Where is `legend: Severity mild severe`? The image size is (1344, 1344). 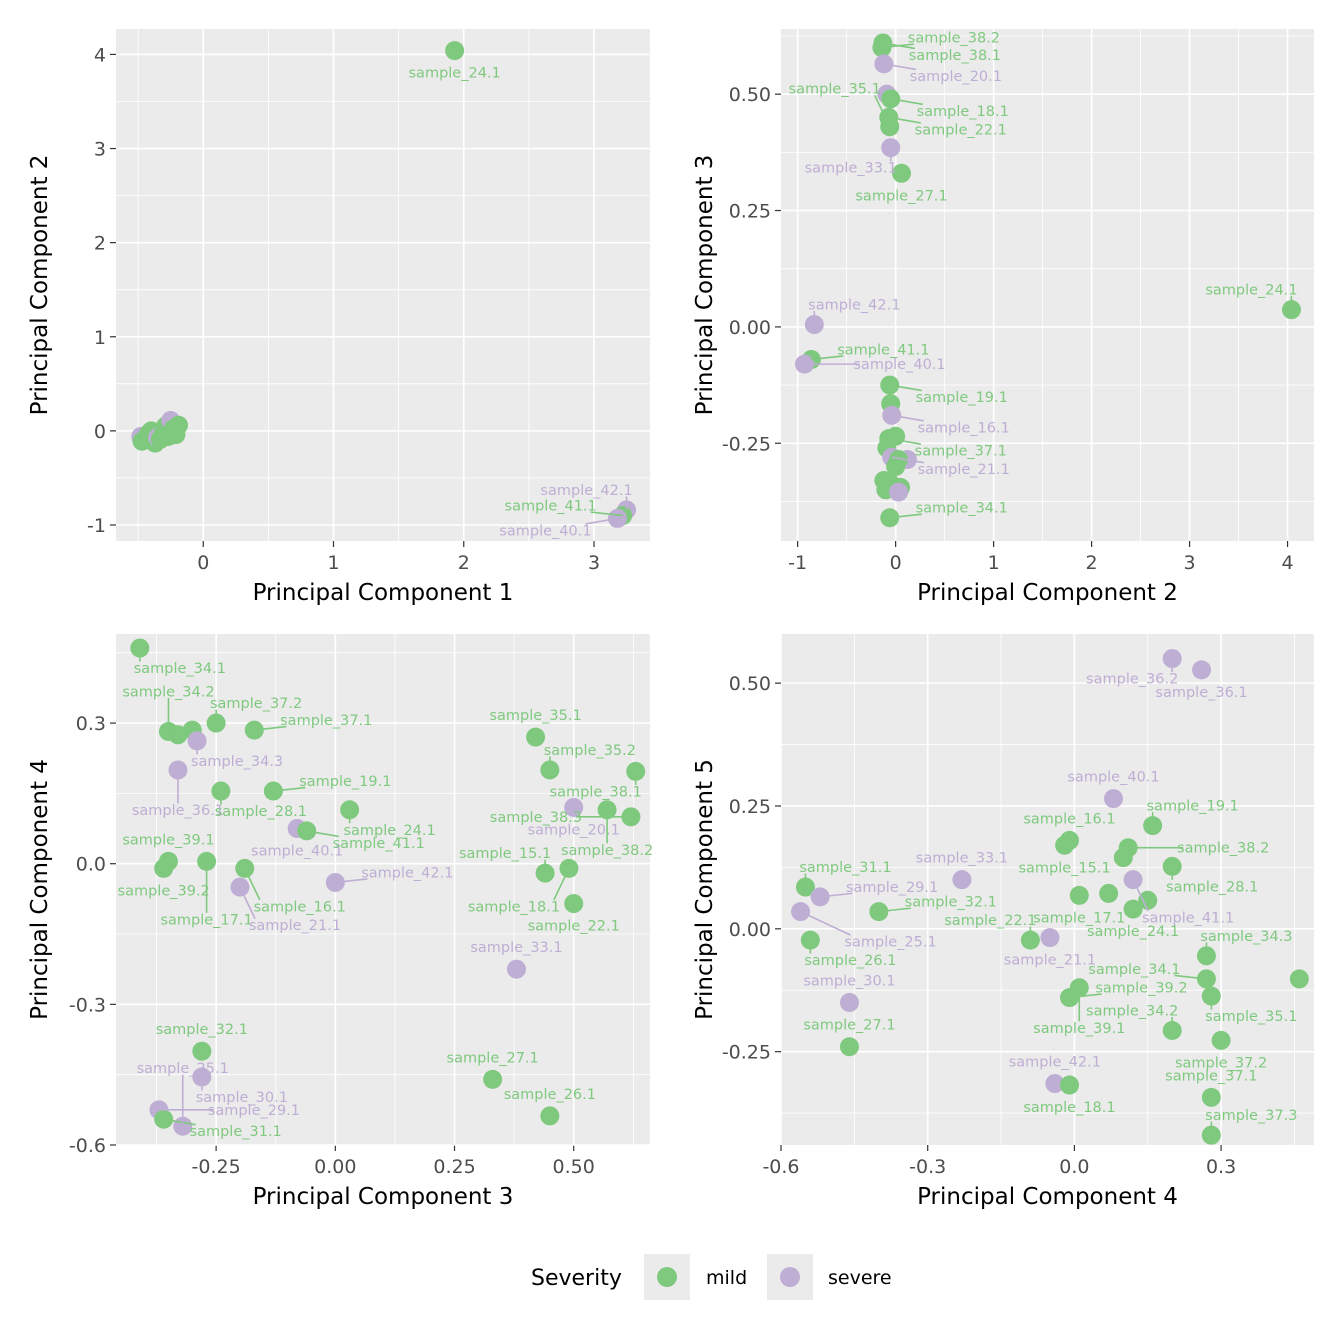 legend: Severity mild severe is located at coordinates (711, 1277).